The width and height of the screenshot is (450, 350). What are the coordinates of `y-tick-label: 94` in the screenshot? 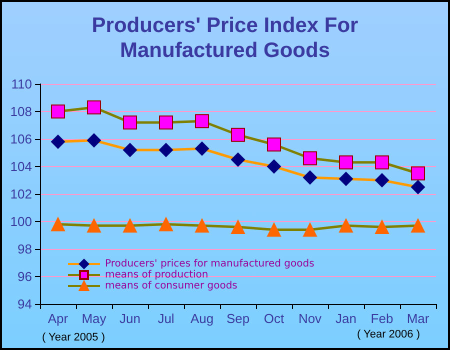 It's located at (25, 304).